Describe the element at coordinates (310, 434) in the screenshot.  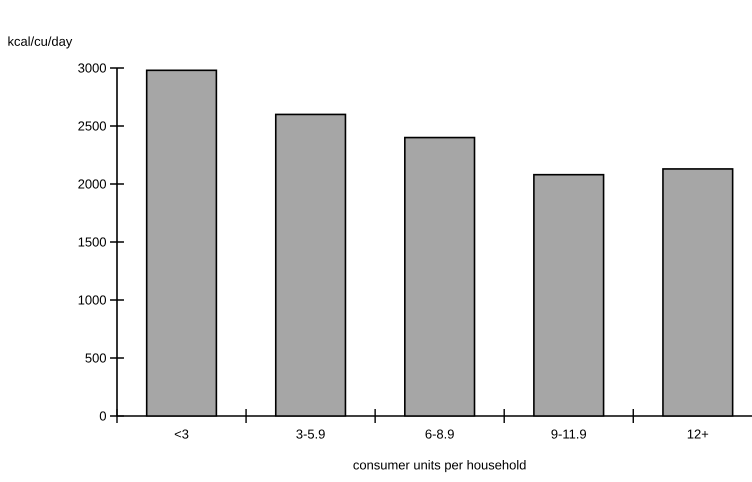
I see `x-tick-label: 3-5.9` at that location.